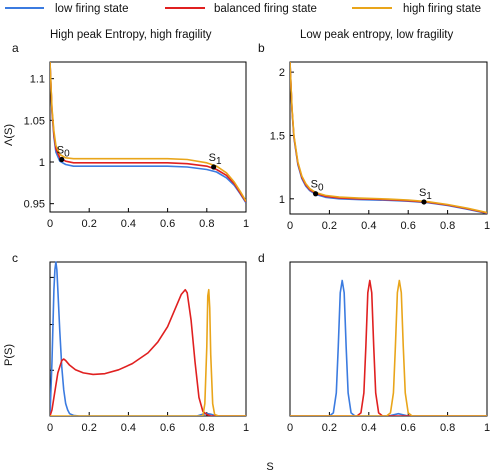  Describe the element at coordinates (316, 194) in the screenshot. I see `panel-b-point-s0` at that location.